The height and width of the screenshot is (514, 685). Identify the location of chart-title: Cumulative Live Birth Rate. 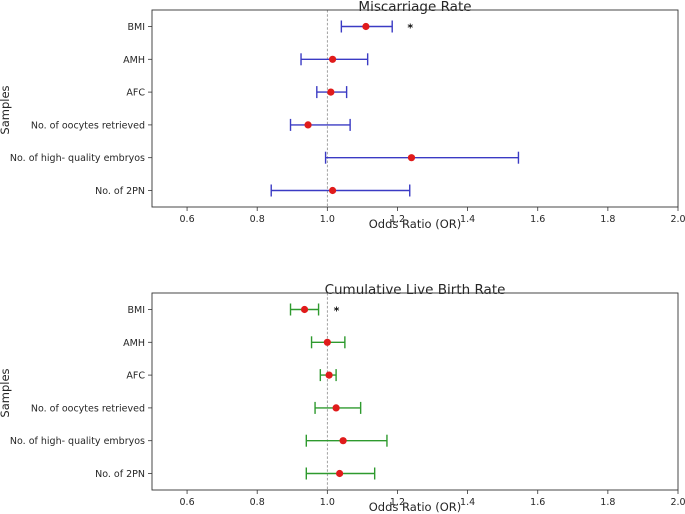
(415, 290).